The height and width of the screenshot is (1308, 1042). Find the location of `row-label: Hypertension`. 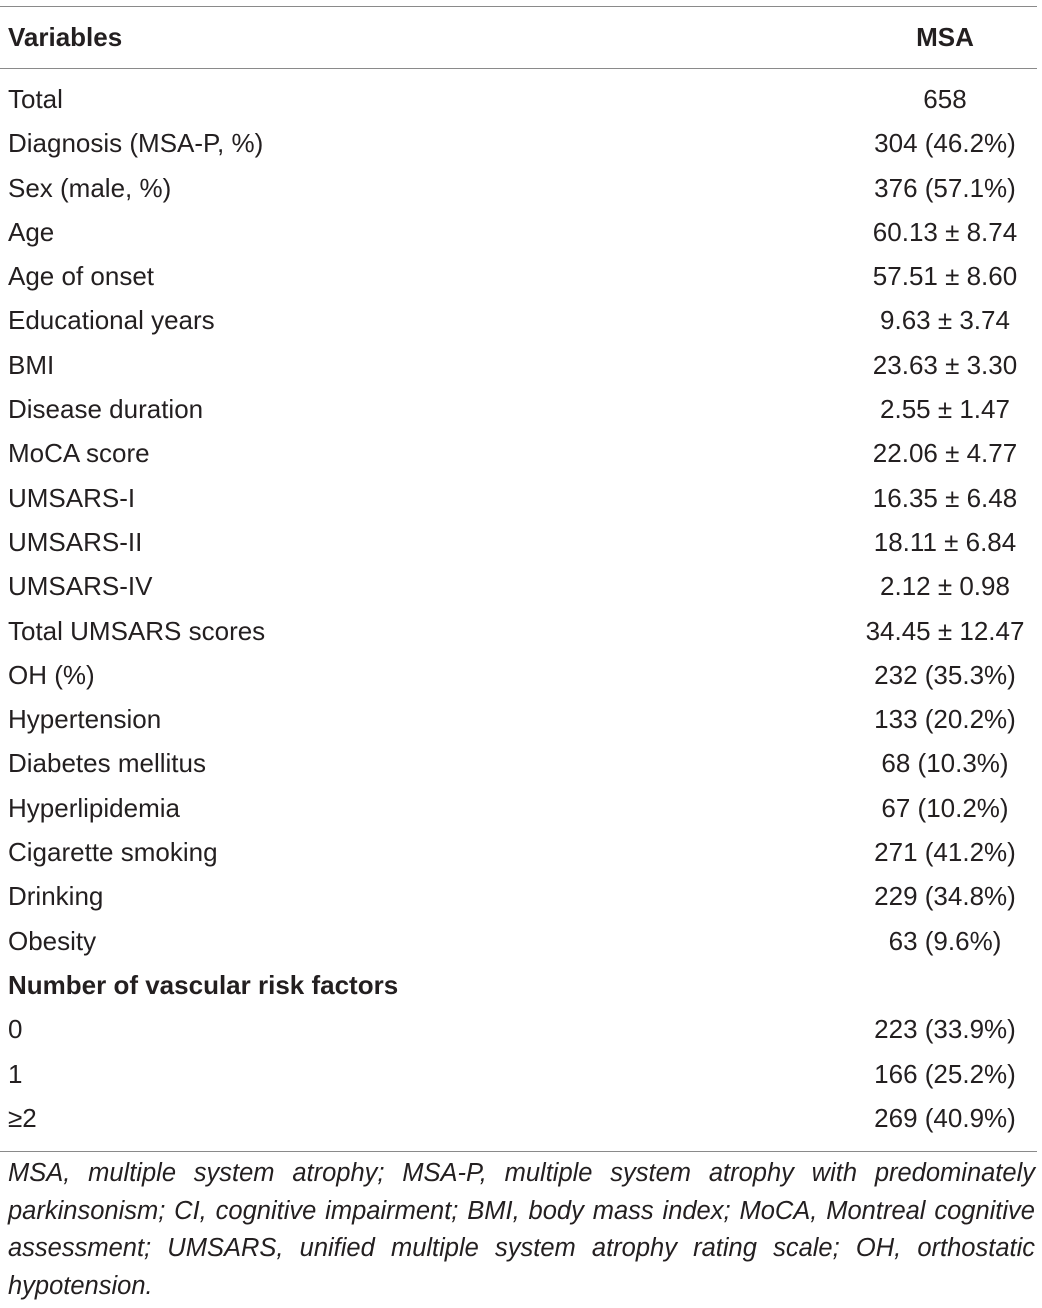

row-label: Hypertension is located at coordinates (85, 719).